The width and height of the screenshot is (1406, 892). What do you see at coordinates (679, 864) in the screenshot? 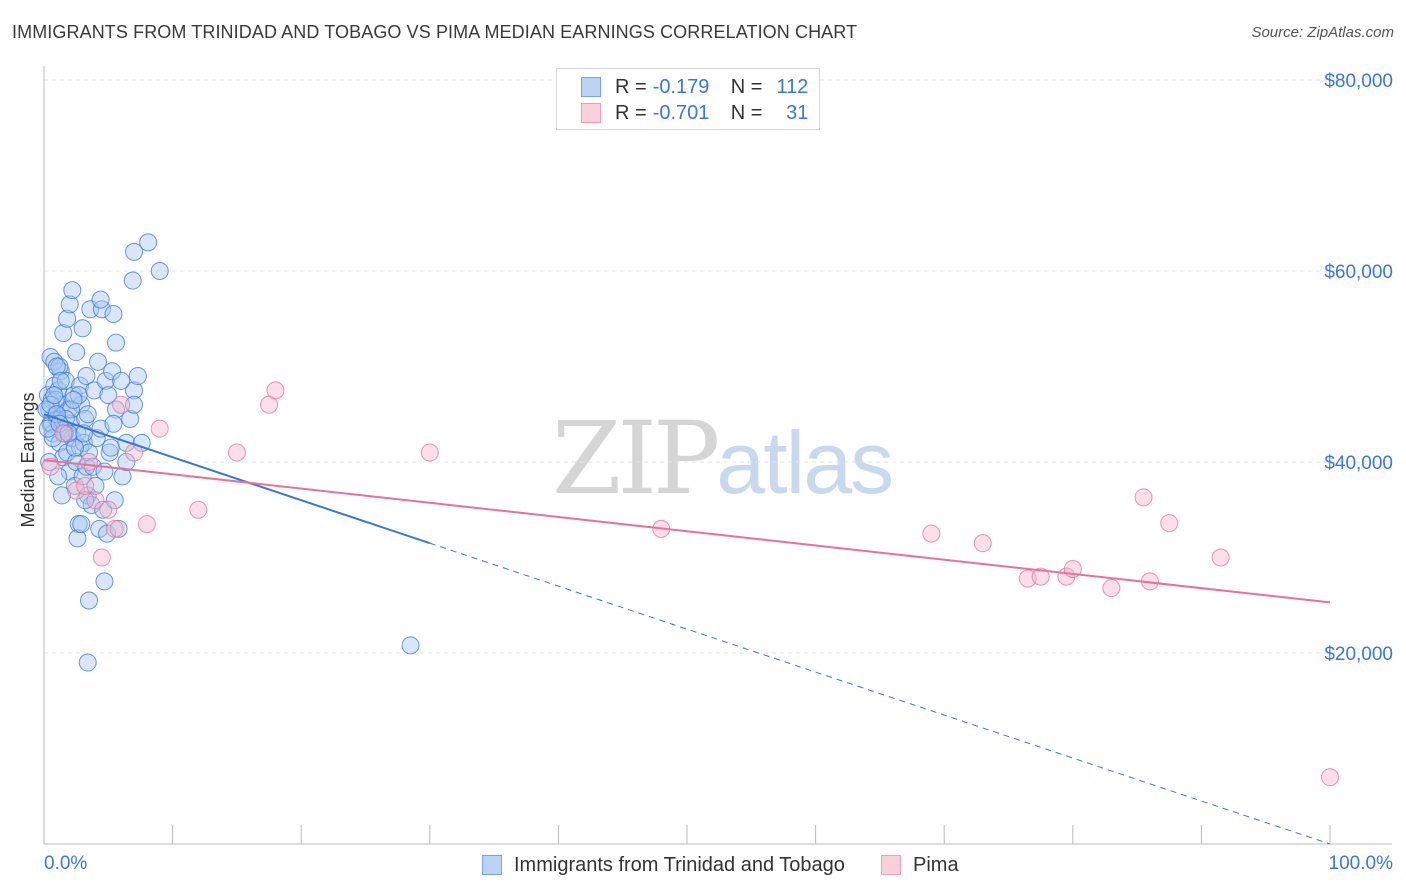
I see `bottom-legend-label-blue: Immigrants from Trinidad and Tobago` at bounding box center [679, 864].